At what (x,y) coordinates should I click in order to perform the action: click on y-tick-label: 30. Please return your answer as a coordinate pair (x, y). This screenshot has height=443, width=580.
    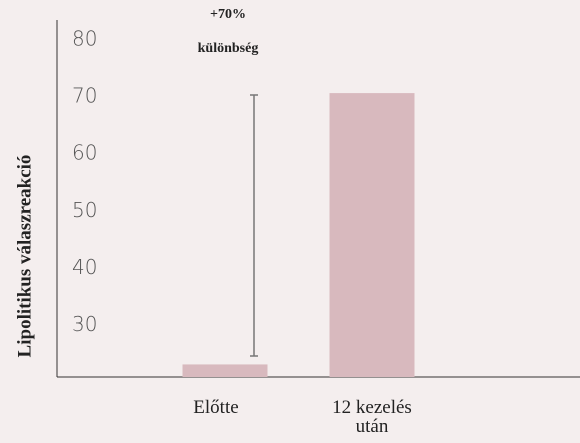
    Looking at the image, I should click on (84, 324).